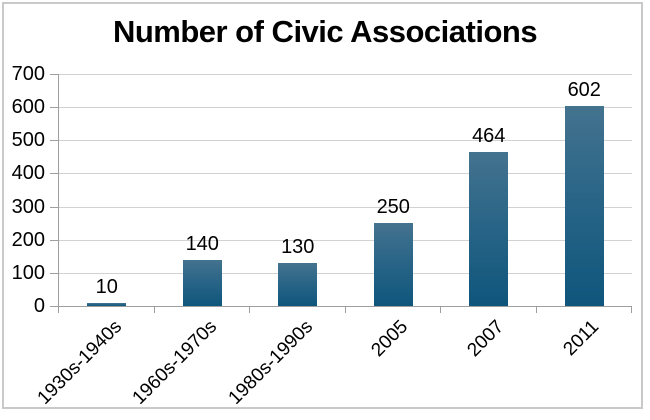 The width and height of the screenshot is (650, 420). I want to click on bar-value-label: 602, so click(584, 90).